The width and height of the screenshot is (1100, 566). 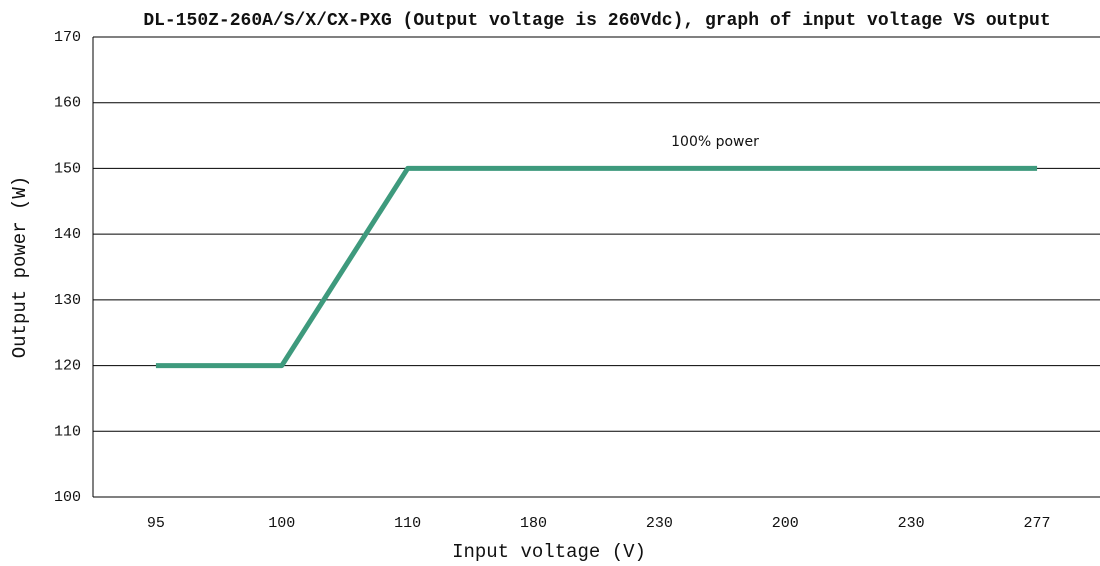 What do you see at coordinates (67, 497) in the screenshot?
I see `y-tick-label: 100` at bounding box center [67, 497].